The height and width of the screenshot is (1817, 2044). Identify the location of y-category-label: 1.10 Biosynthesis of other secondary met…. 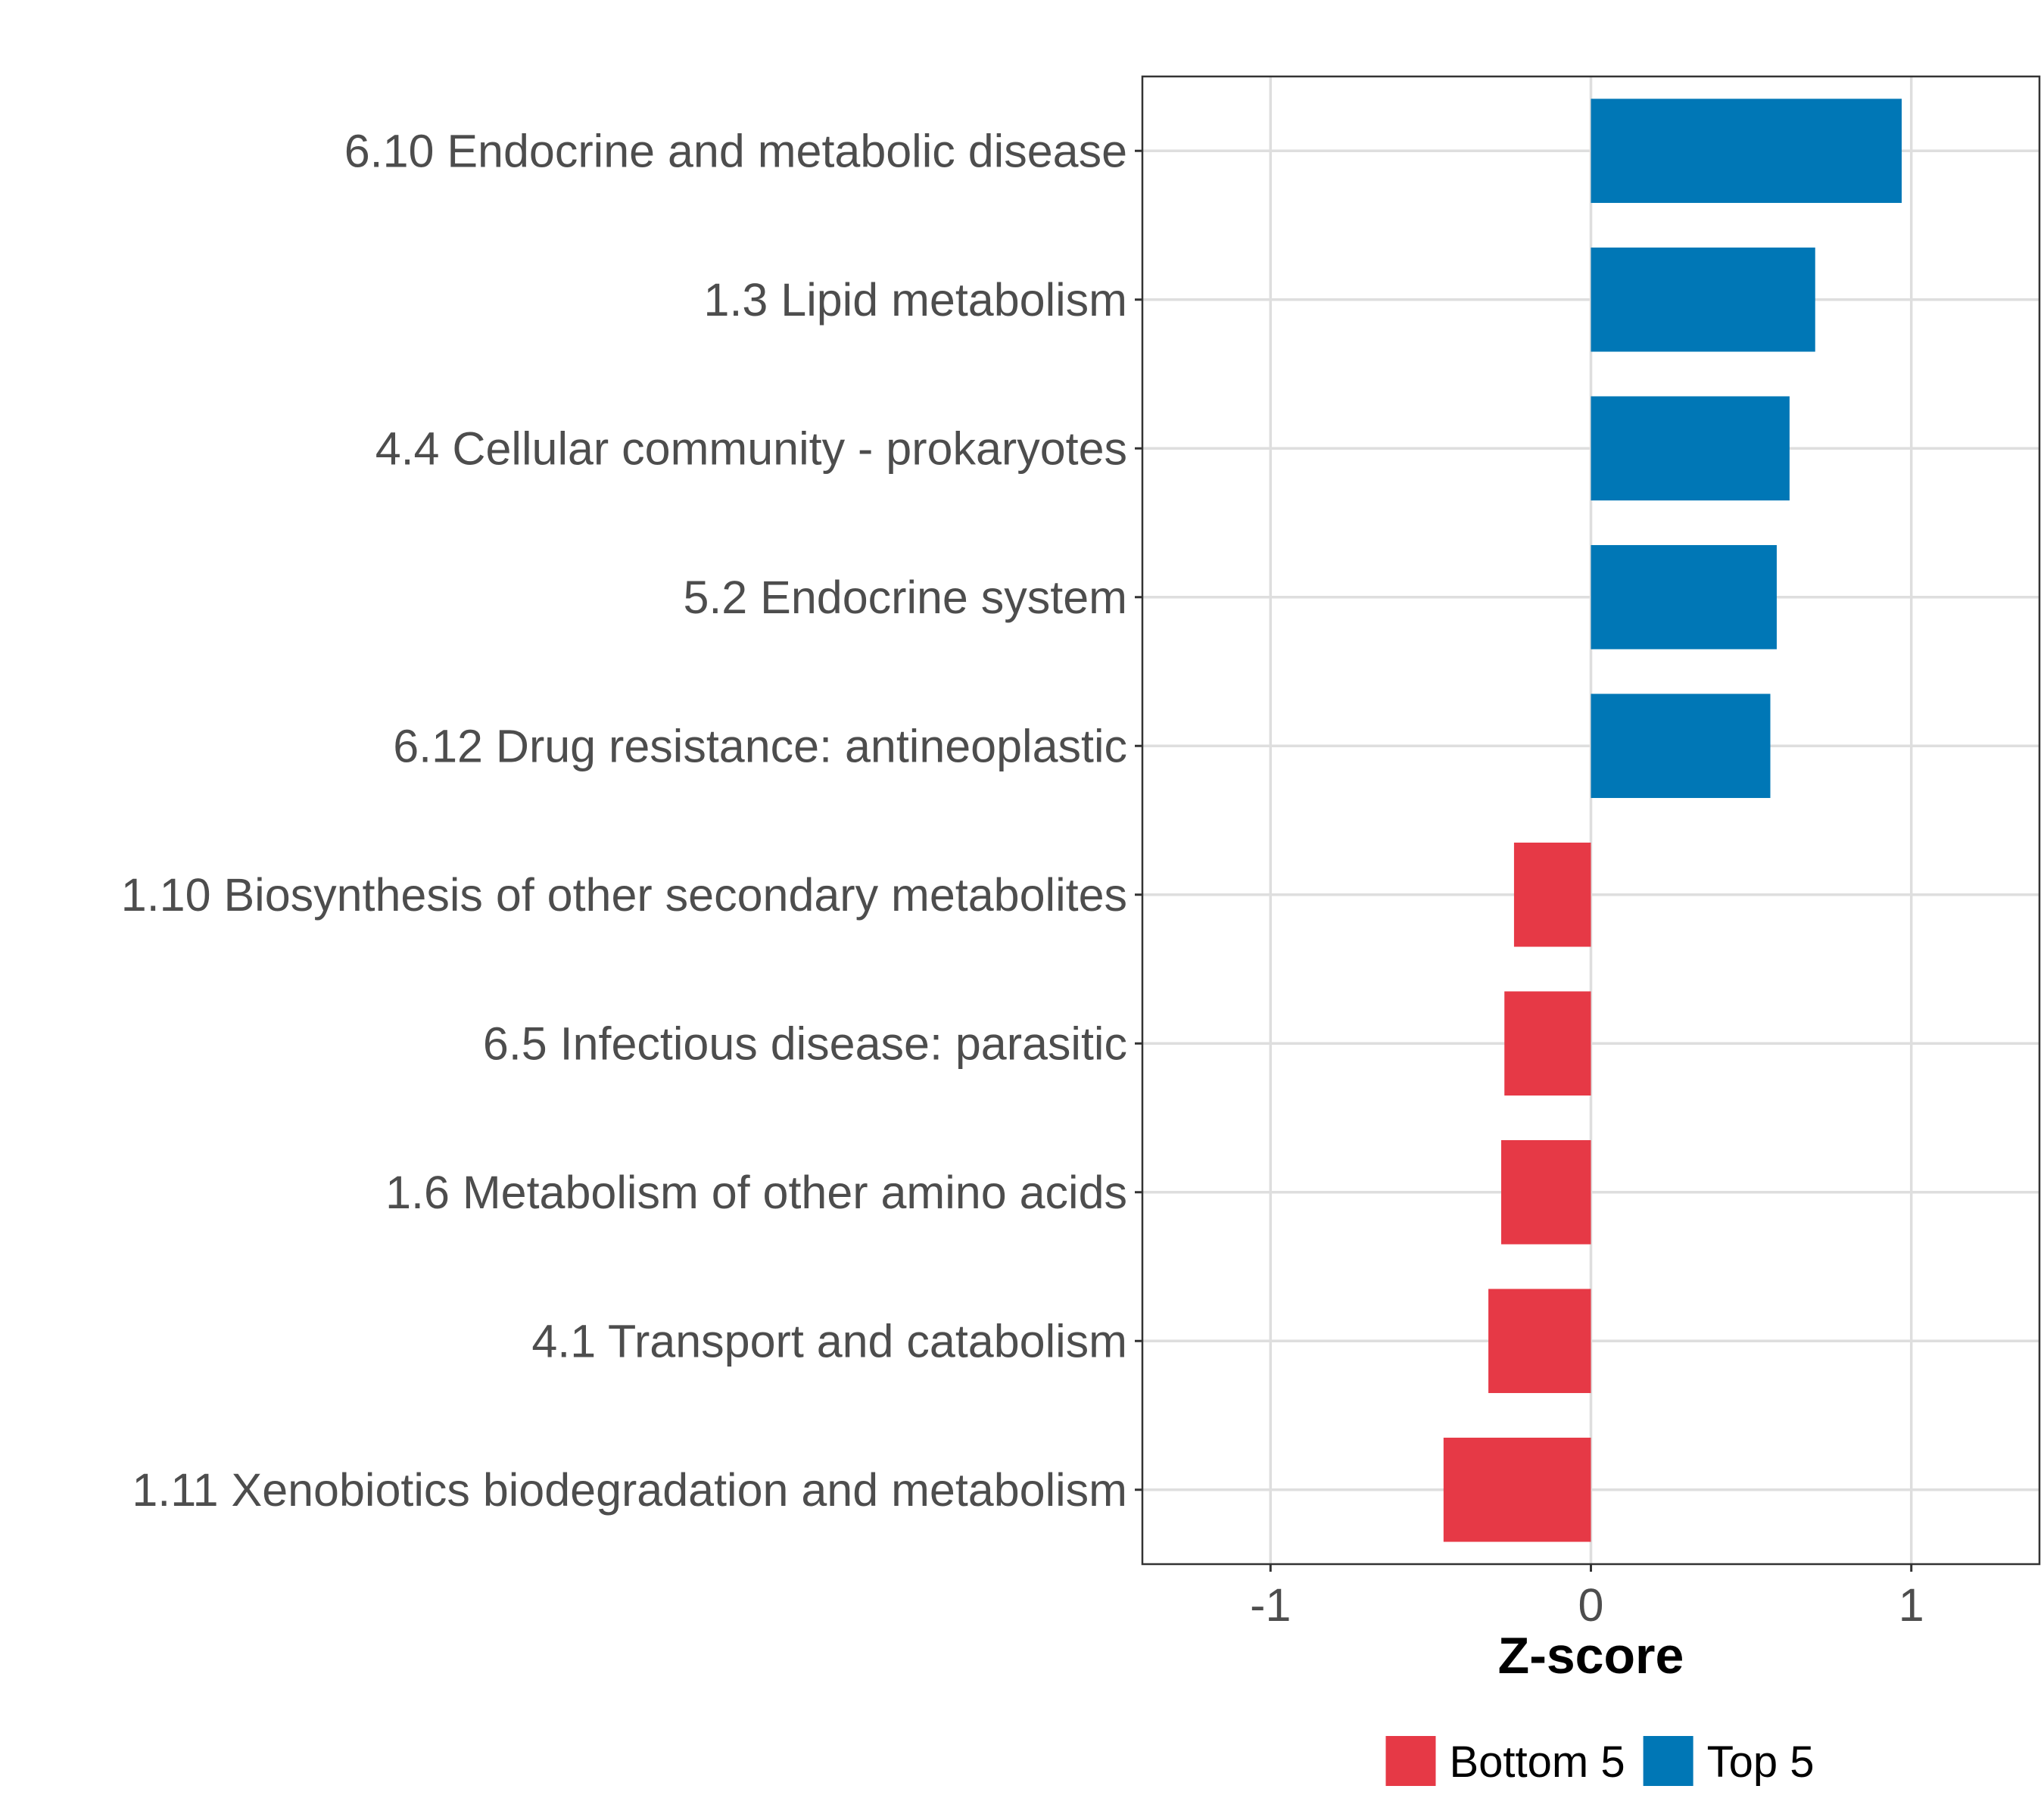
(624, 895).